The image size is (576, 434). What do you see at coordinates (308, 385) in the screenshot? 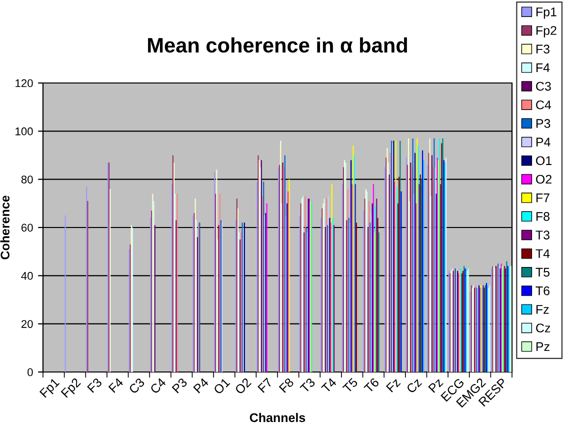
I see `x-tick-label: T3` at bounding box center [308, 385].